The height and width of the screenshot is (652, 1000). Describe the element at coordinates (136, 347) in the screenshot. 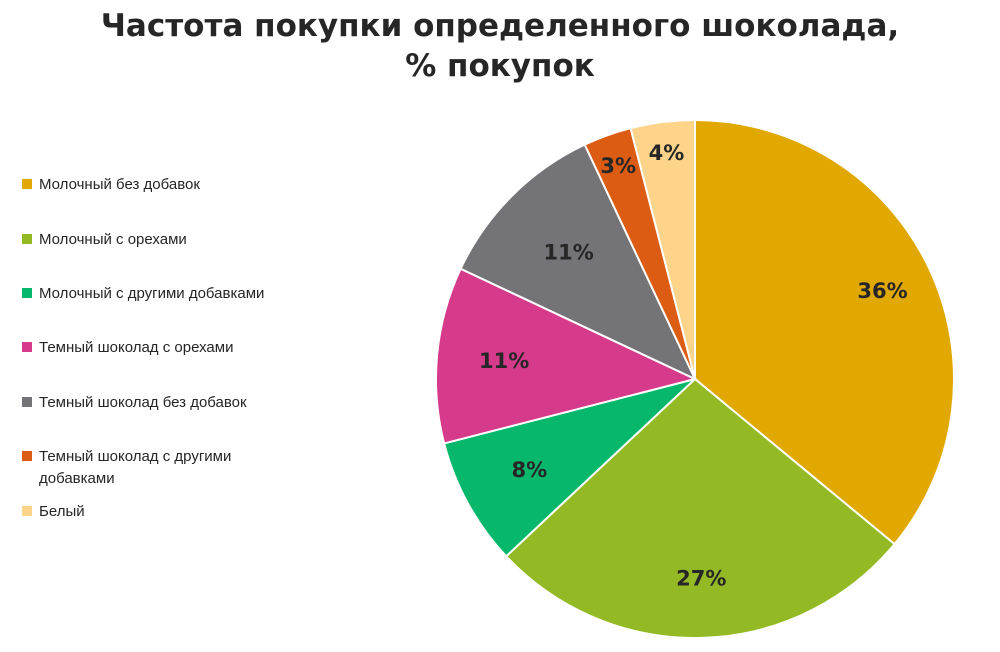

I see `legend-label: Темный шоколад с орехами` at that location.